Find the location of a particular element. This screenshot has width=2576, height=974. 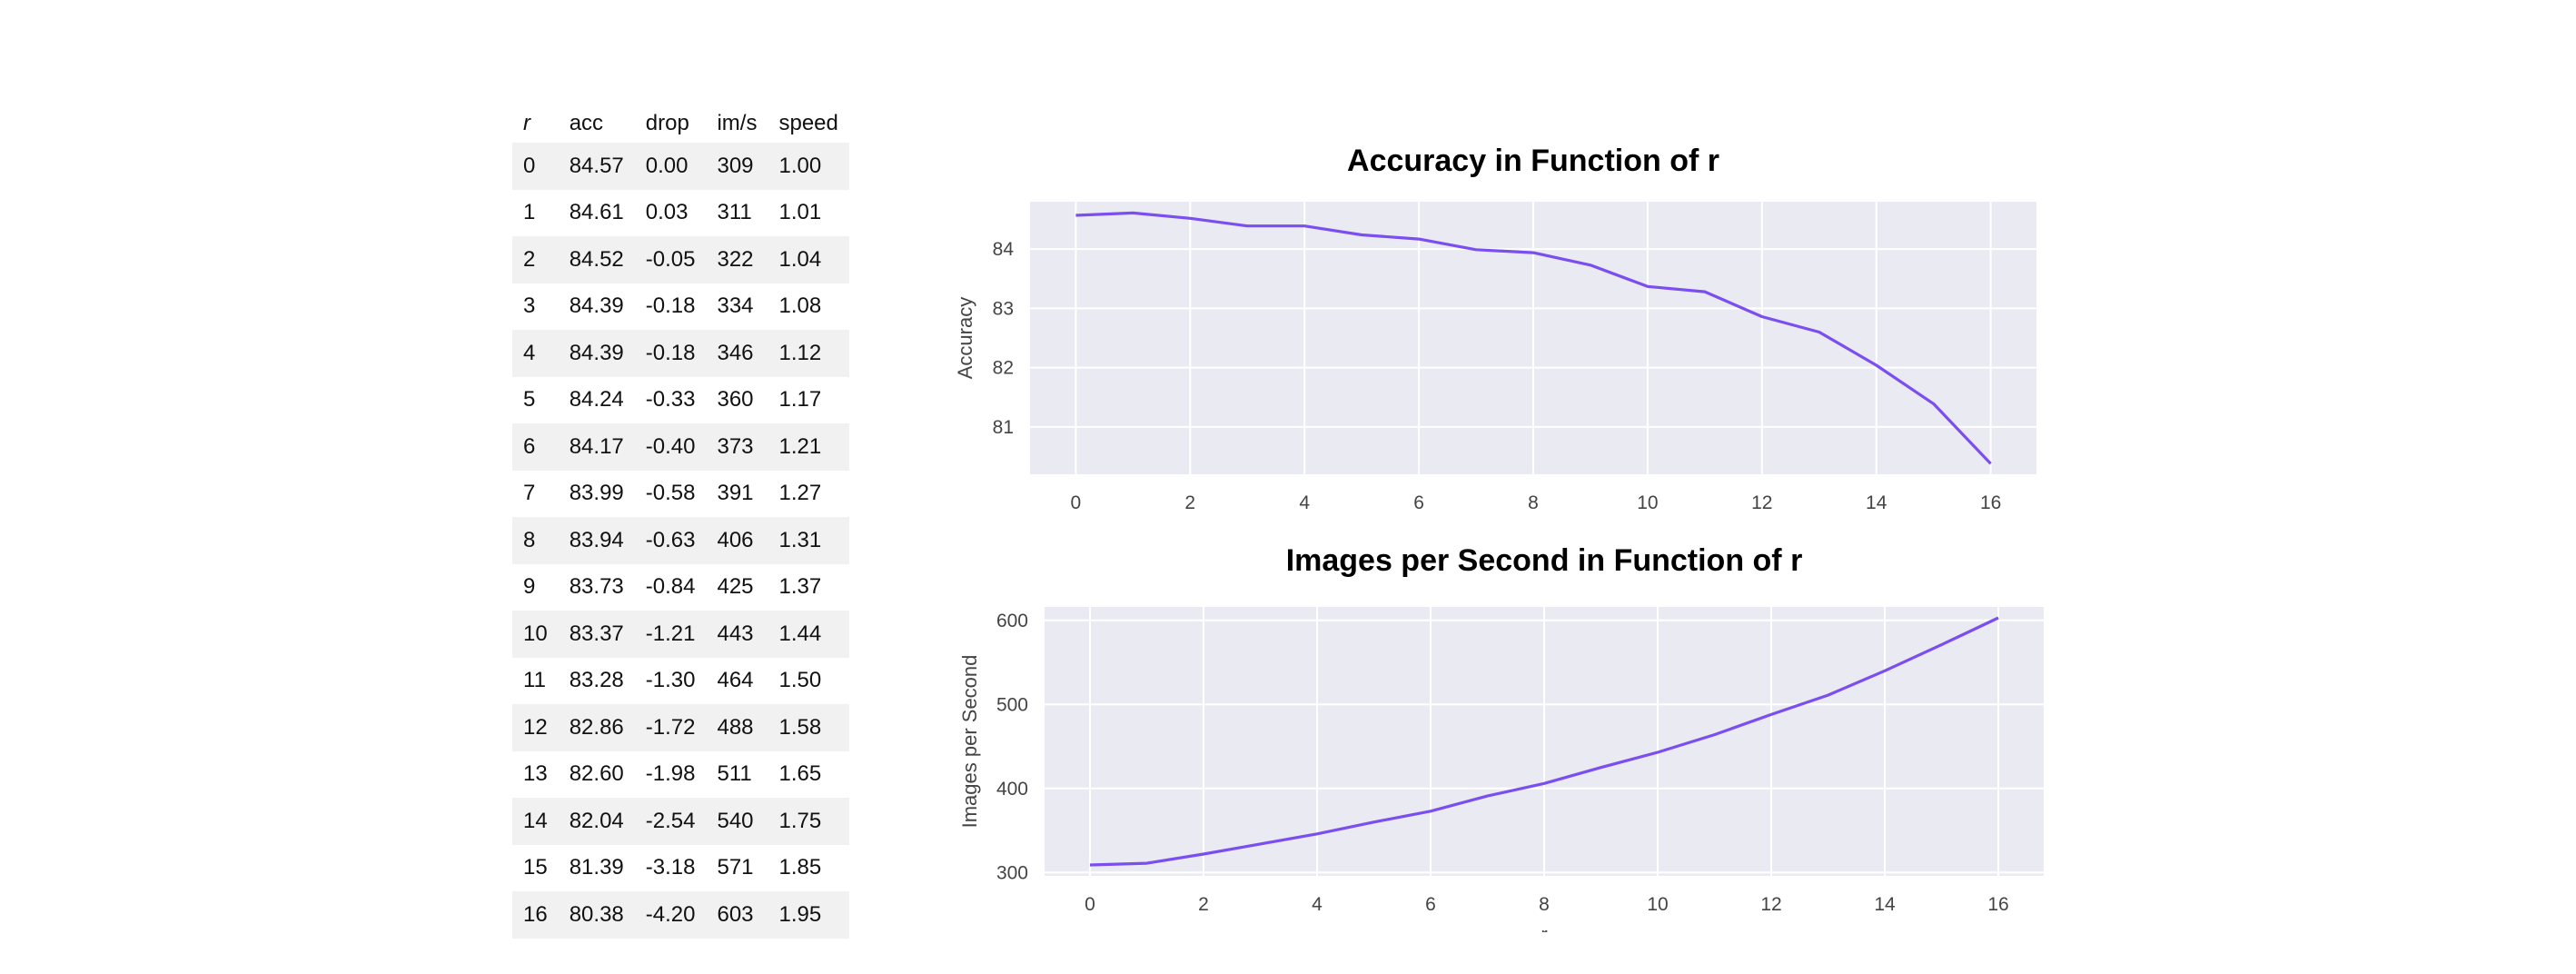

cell-drop: -2.54 is located at coordinates (670, 822).